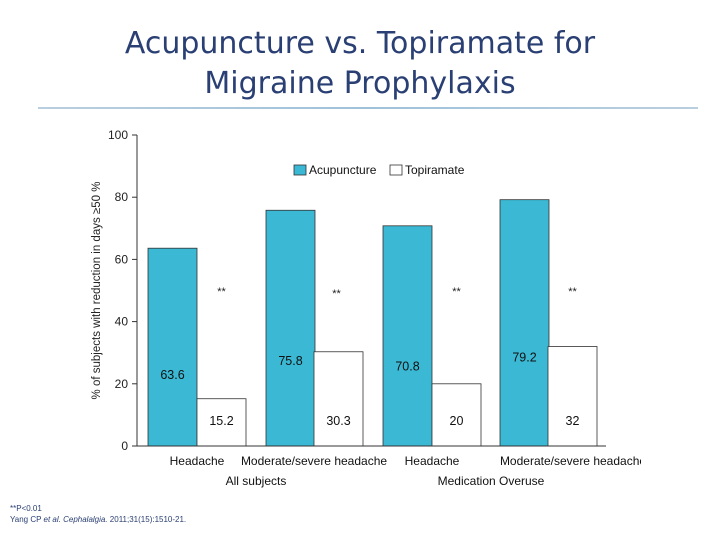  Describe the element at coordinates (122, 197) in the screenshot. I see `y-tick-label: 80` at that location.